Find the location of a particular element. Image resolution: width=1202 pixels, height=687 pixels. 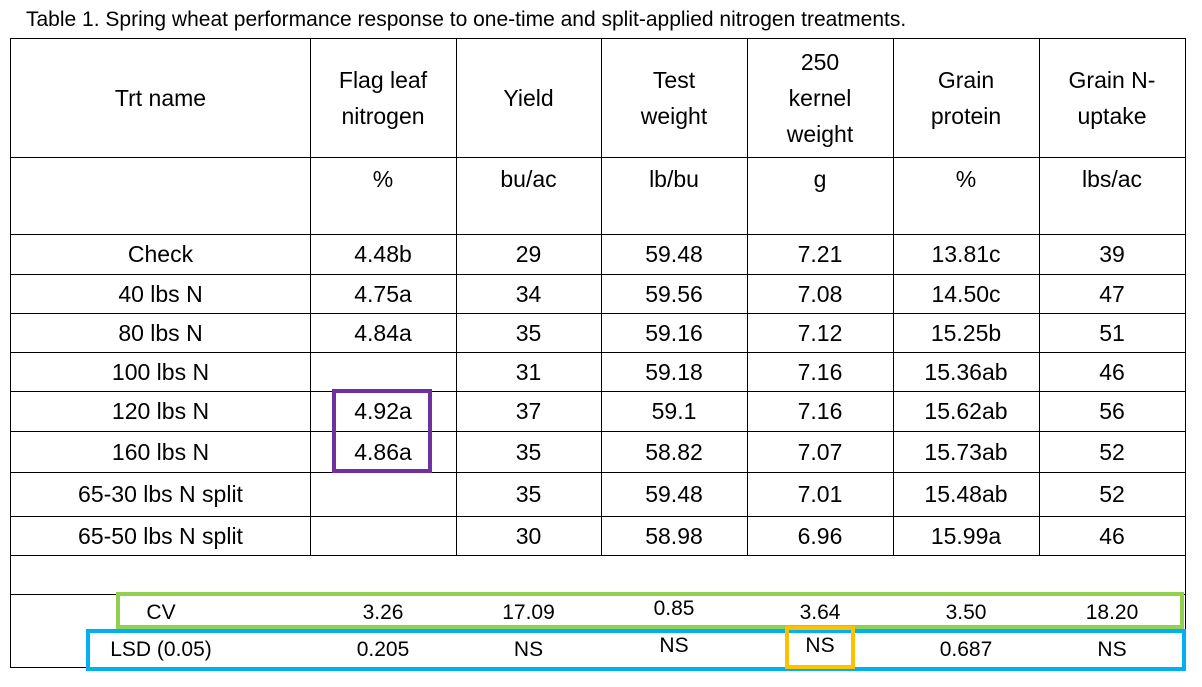

treatment-name: 160 lbs N is located at coordinates (160, 451).